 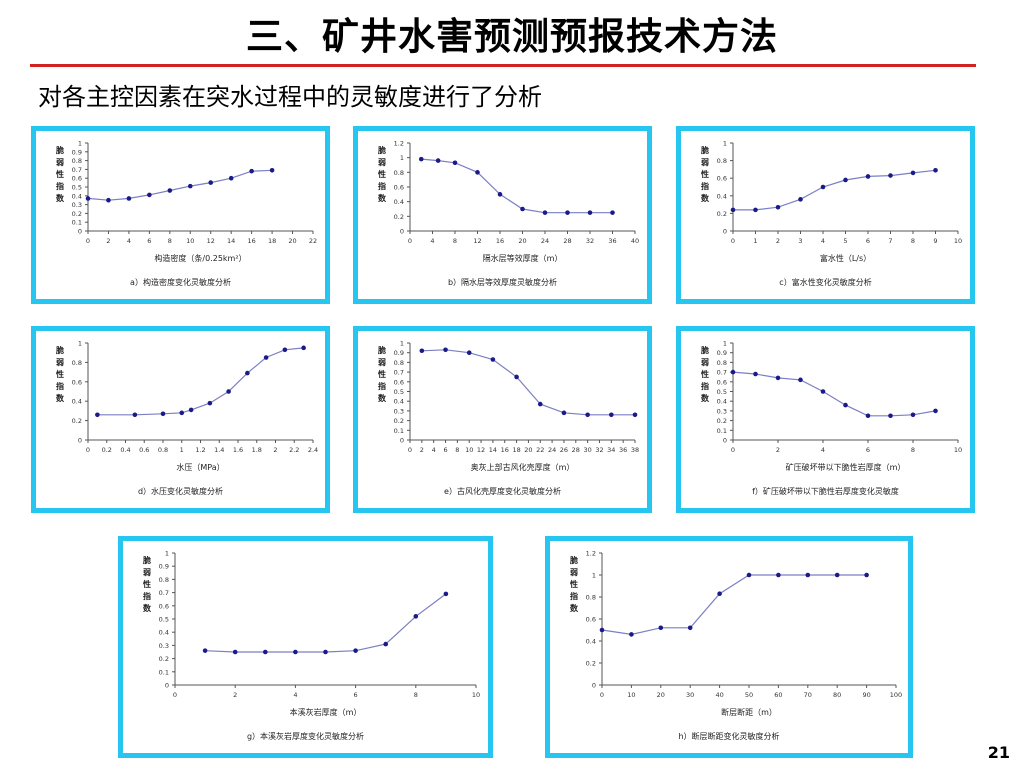 I want to click on x-tick-label: 22, so click(x=540, y=450).